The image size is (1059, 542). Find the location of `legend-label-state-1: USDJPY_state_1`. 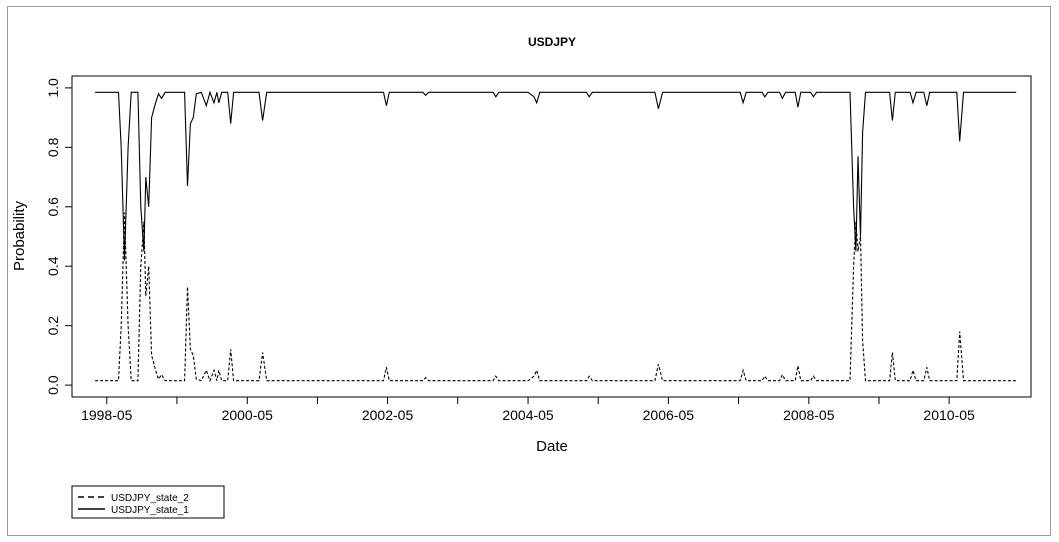

legend-label-state-1: USDJPY_state_1 is located at coordinates (150, 510).